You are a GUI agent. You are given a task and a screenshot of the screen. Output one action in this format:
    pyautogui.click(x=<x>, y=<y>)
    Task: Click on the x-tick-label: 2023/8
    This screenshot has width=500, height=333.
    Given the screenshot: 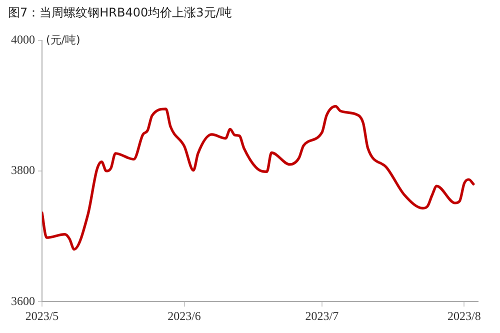 What is the action you would take?
    pyautogui.click(x=464, y=315)
    